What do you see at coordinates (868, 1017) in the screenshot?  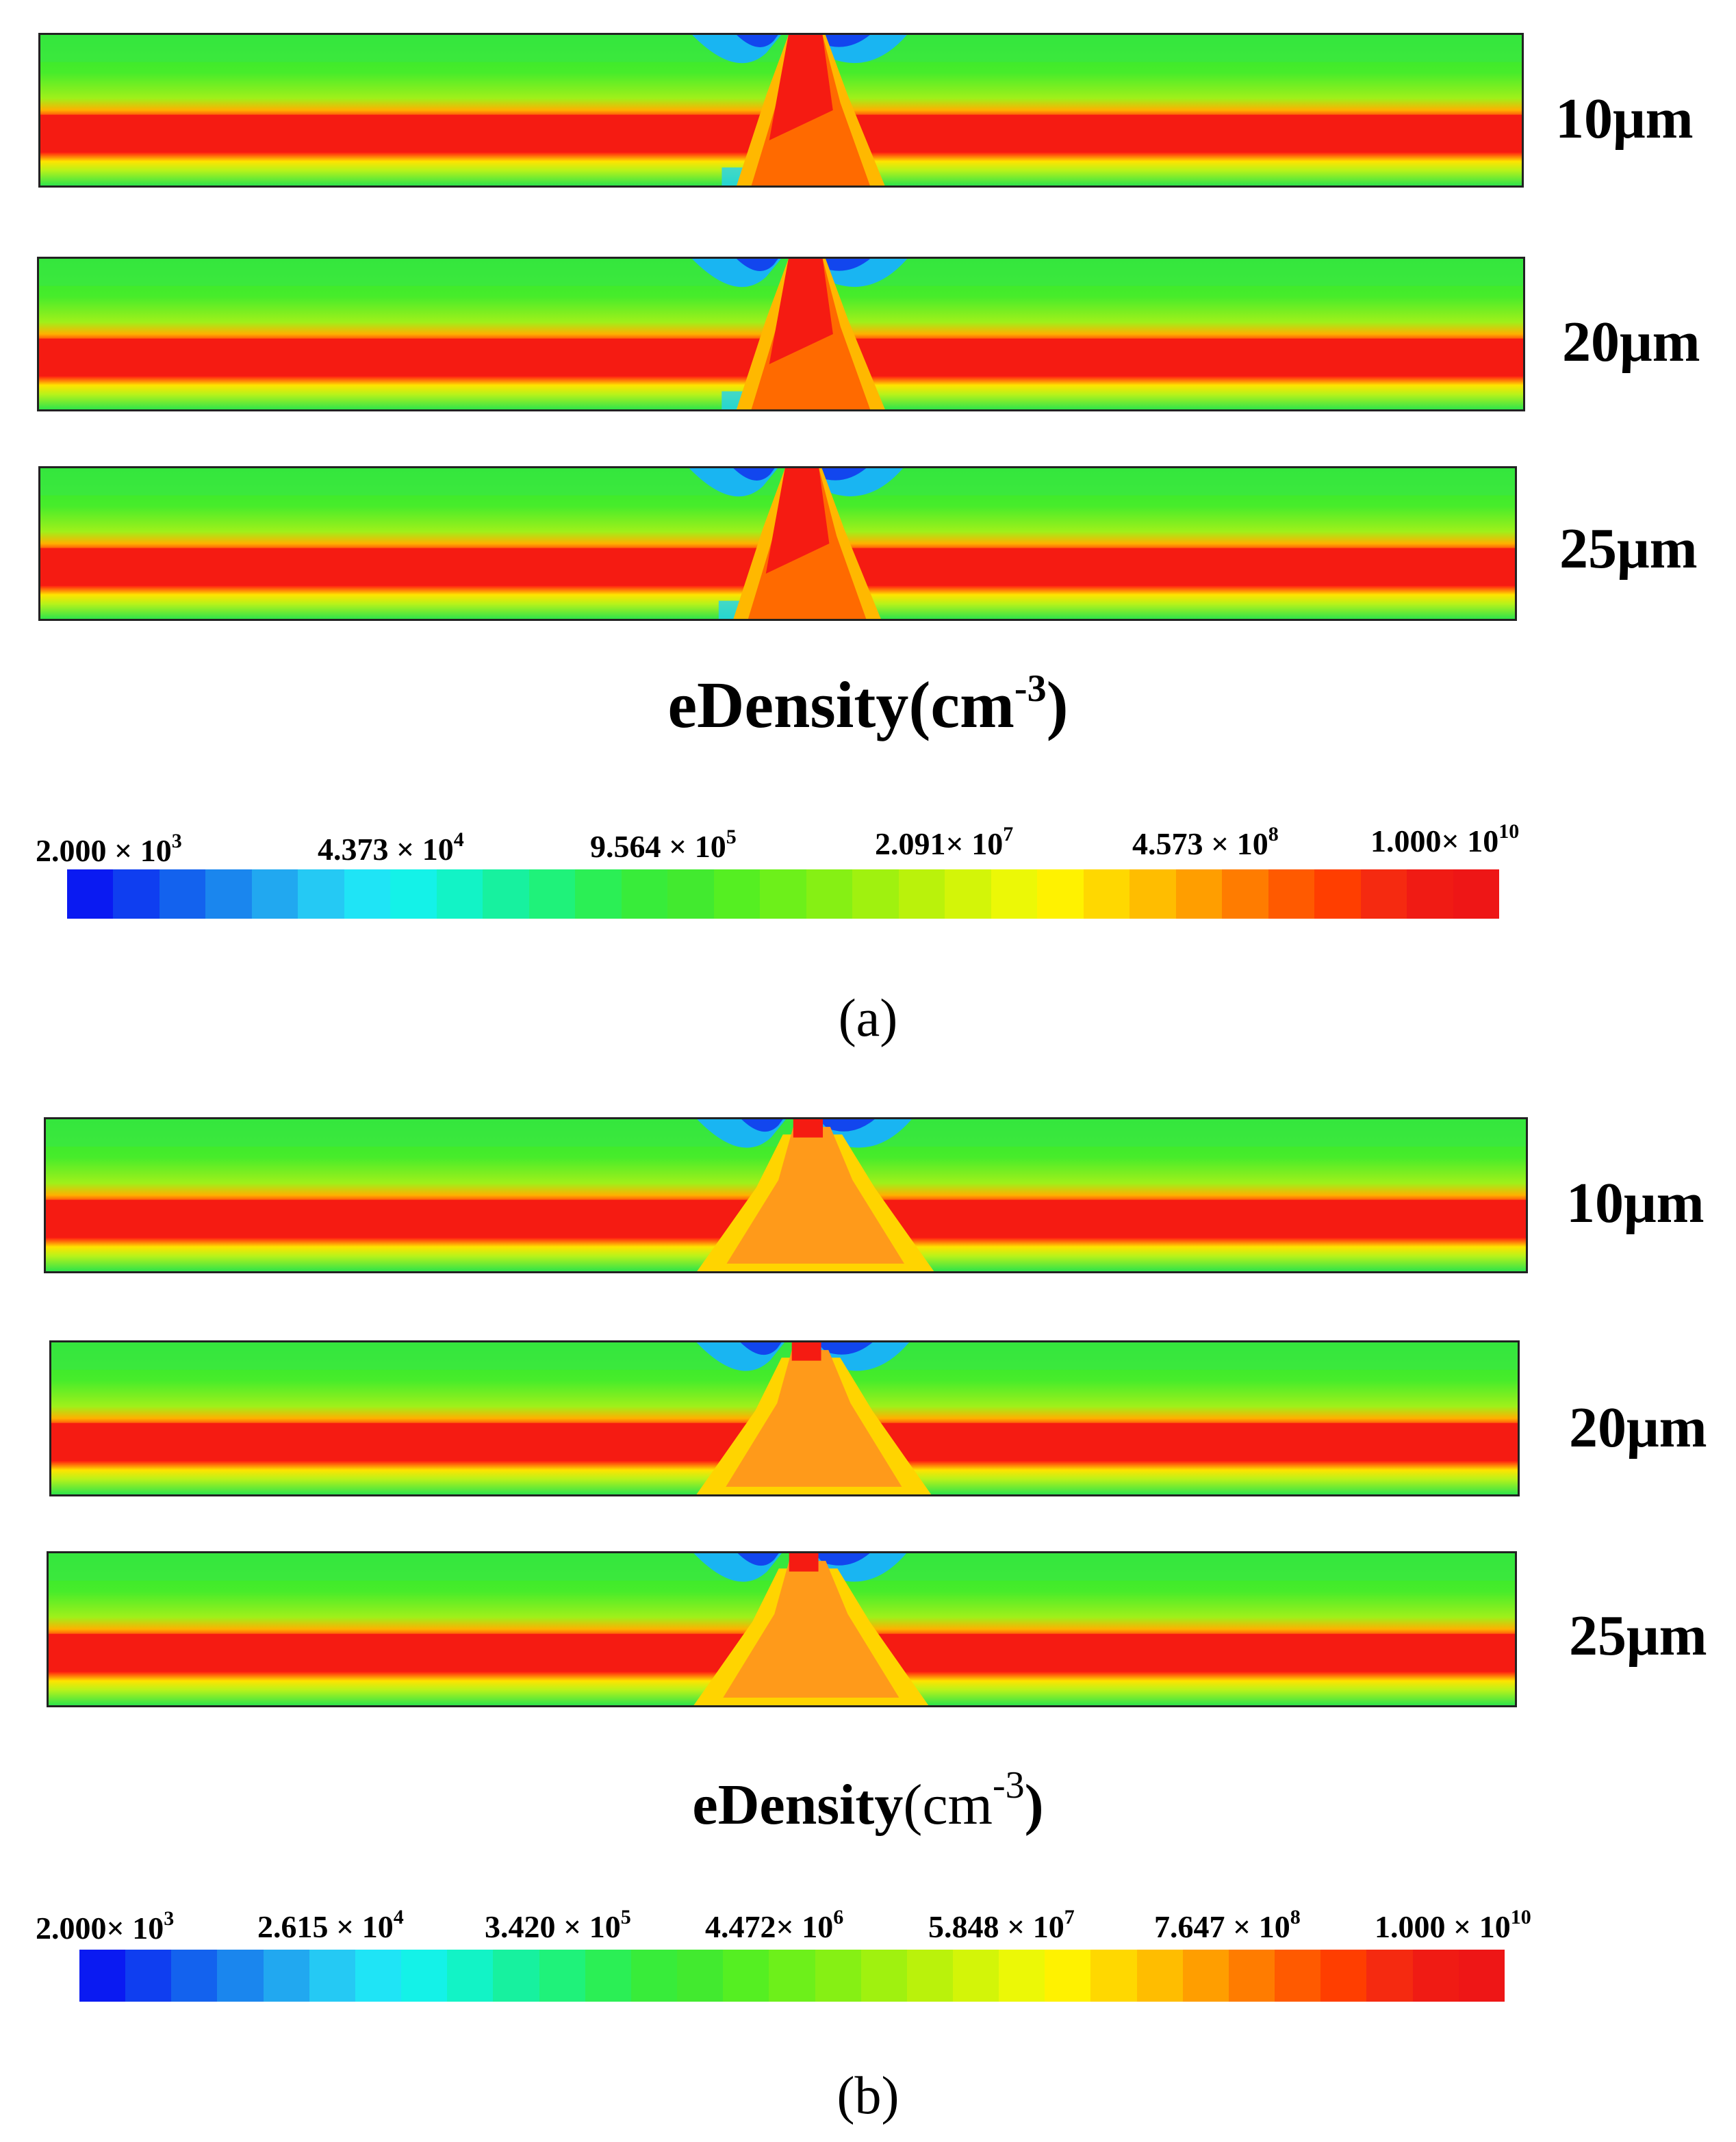 I see `panel-a-caption: (a)` at bounding box center [868, 1017].